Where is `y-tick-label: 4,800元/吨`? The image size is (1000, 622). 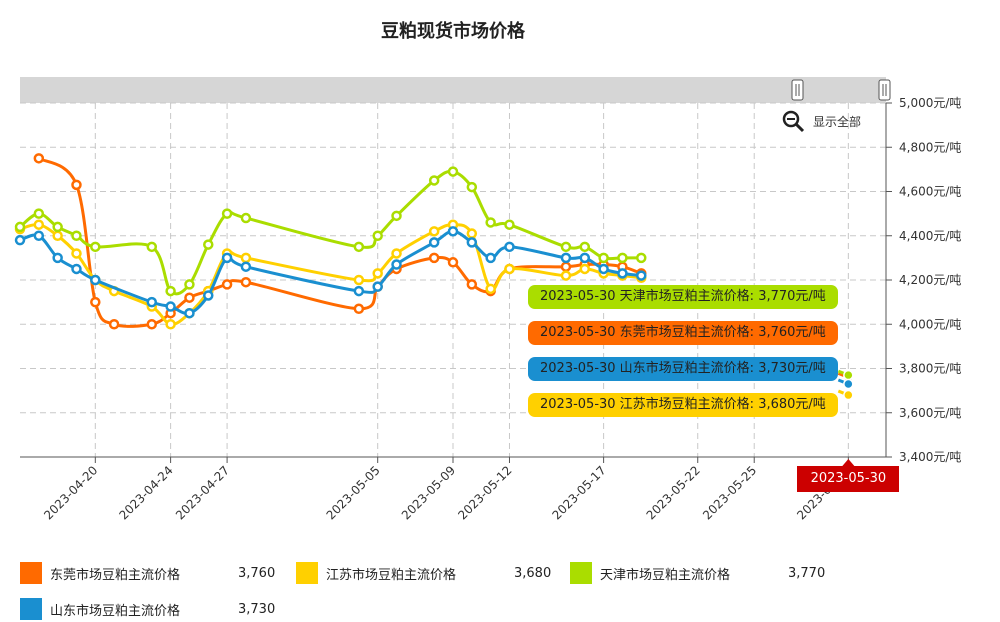 y-tick-label: 4,800元/吨 is located at coordinates (930, 147).